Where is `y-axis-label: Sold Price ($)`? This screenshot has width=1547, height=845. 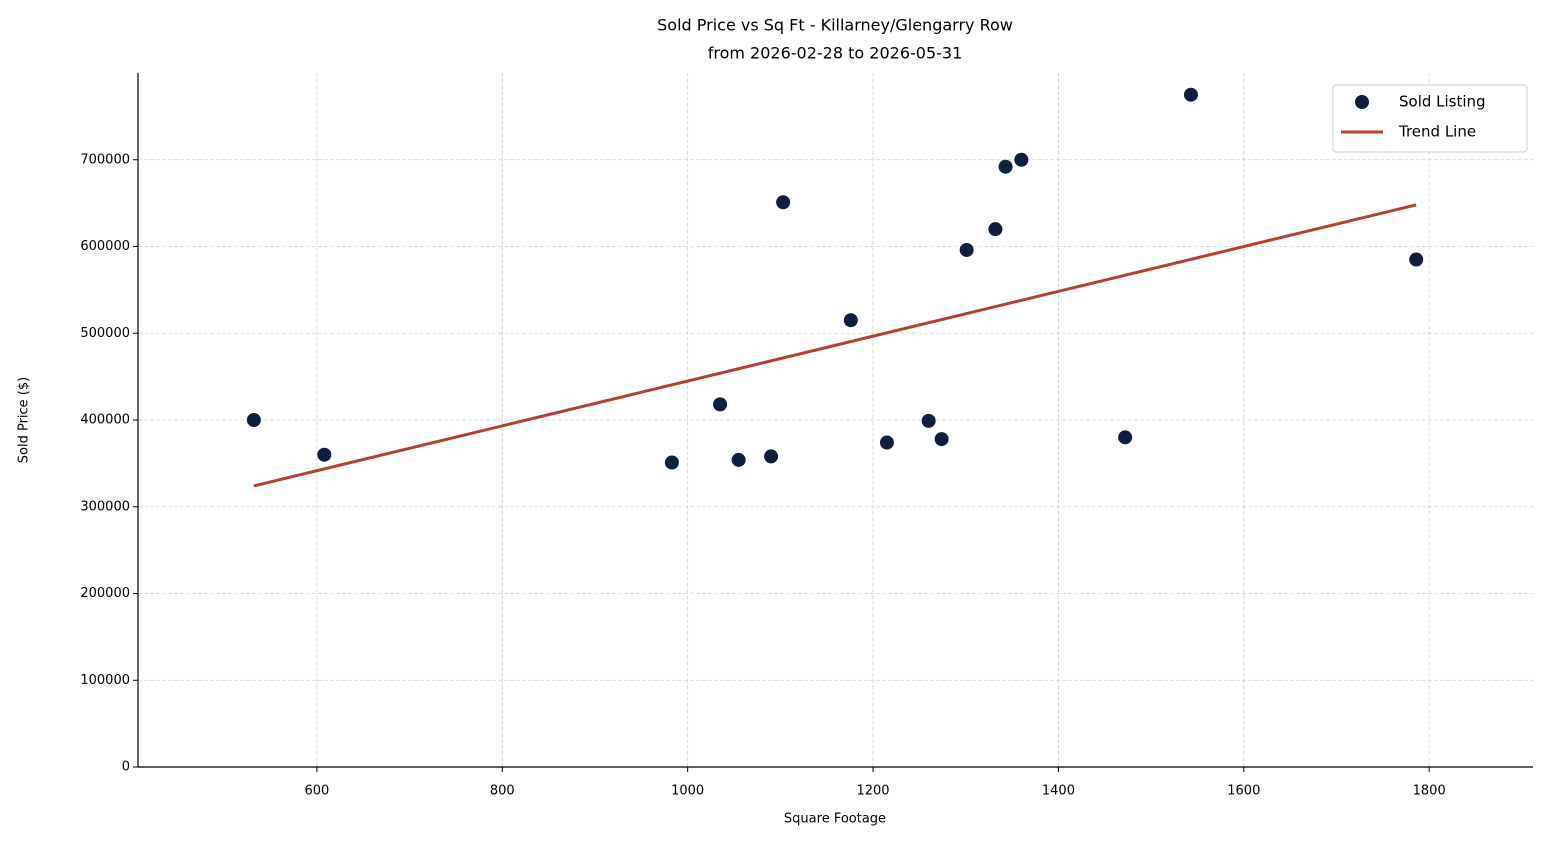 y-axis-label: Sold Price ($) is located at coordinates (24, 420).